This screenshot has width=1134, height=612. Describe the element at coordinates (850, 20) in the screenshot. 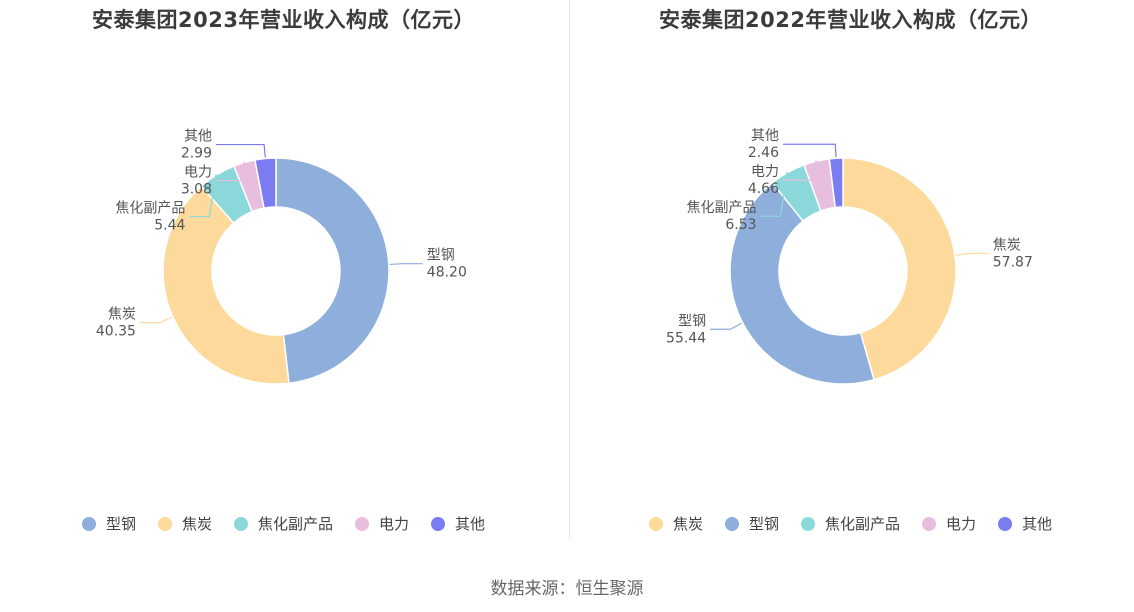

I see `chart-title: 安泰集团2022年营业收入构成（亿元）` at that location.